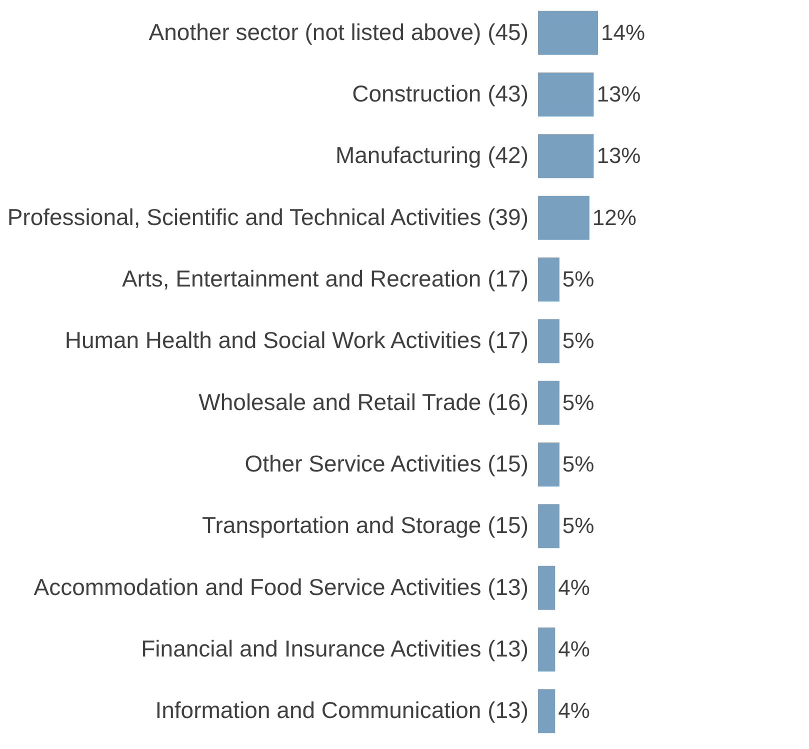  I want to click on y-tick-label: Arts, Entertainment and Recreation (17), so click(325, 279).